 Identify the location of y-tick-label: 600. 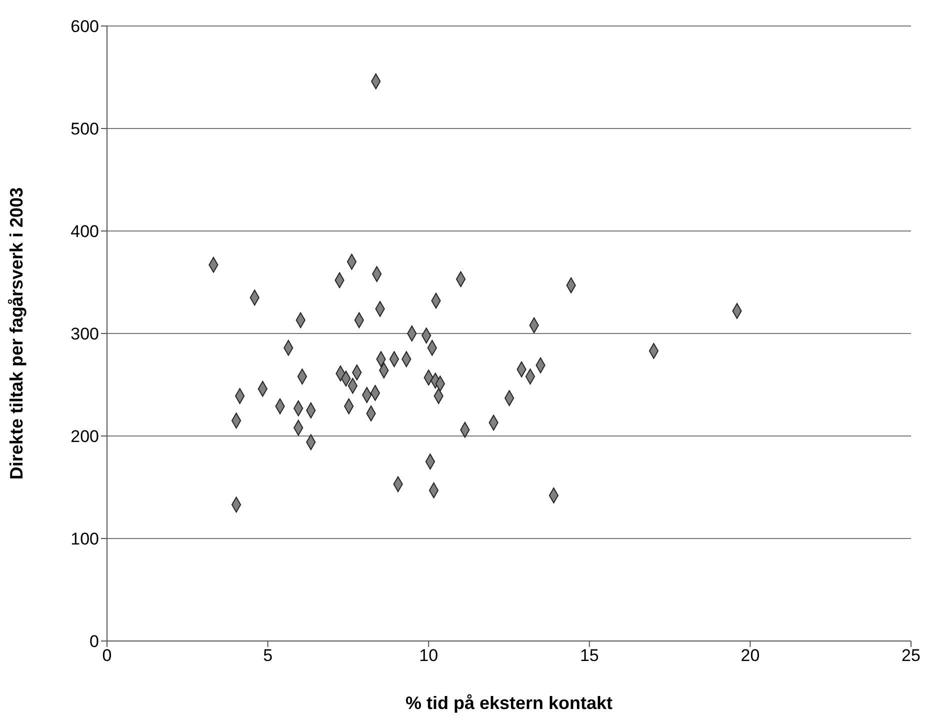
(84, 26).